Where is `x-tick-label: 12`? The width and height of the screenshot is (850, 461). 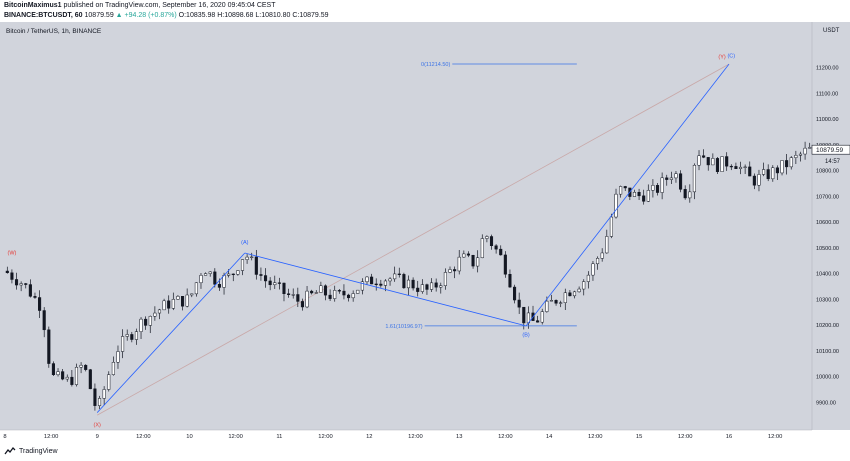 x-tick-label: 12 is located at coordinates (369, 437).